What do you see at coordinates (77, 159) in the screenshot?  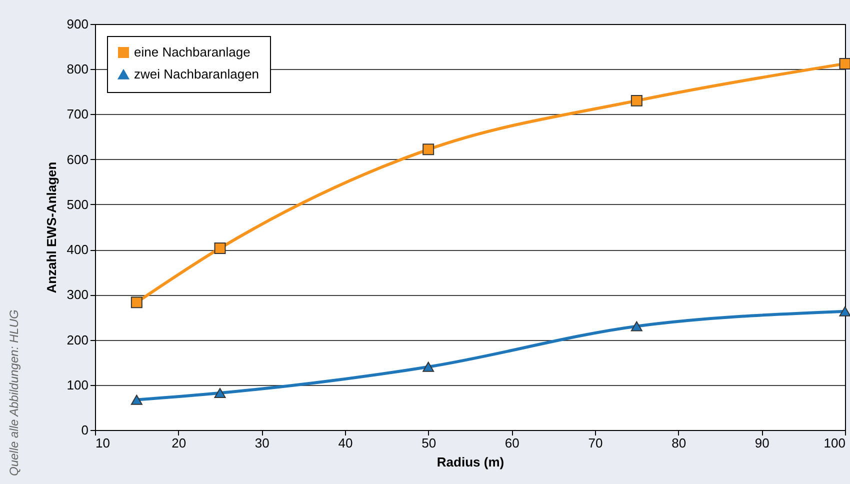 I see `y-tick-label: 600` at bounding box center [77, 159].